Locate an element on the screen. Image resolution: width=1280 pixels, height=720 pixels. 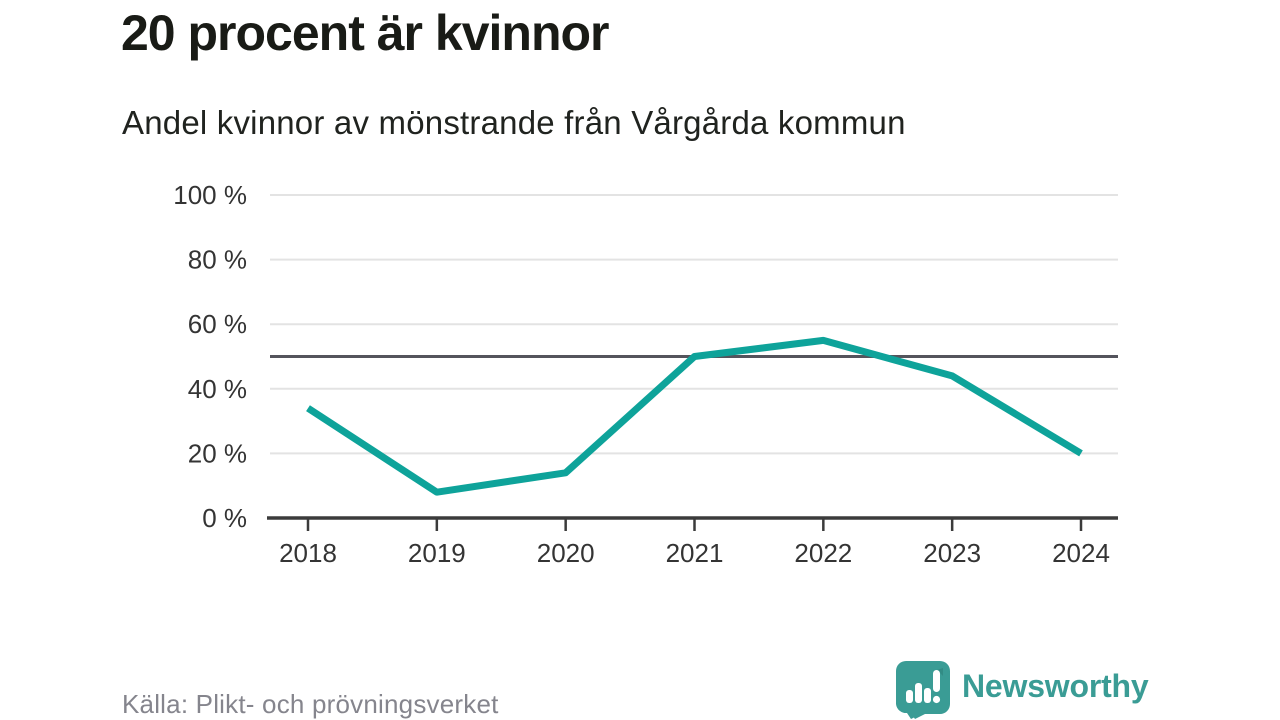
exclamation-bar is located at coordinates (936, 681).